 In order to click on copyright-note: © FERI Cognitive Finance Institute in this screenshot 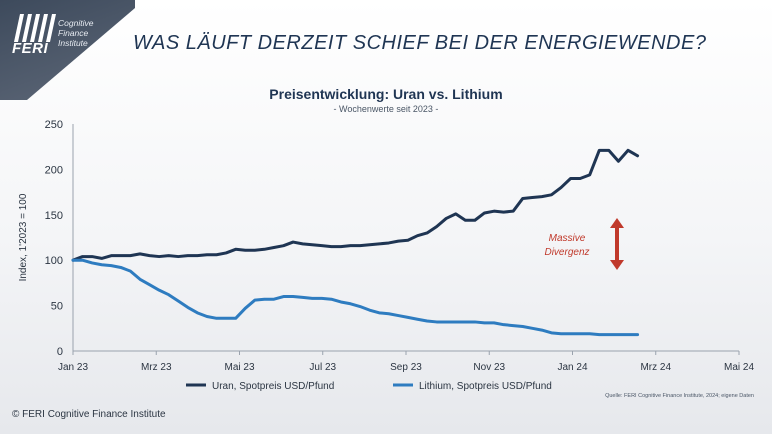, I will do `click(89, 414)`.